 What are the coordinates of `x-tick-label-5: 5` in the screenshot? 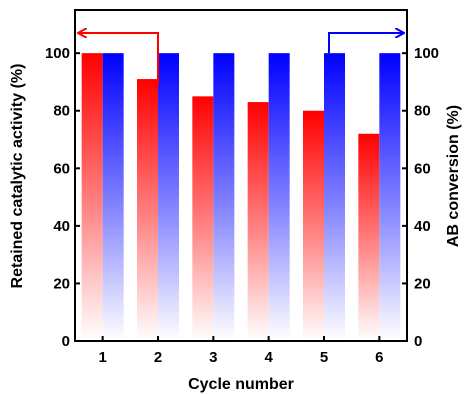 It's located at (324, 357).